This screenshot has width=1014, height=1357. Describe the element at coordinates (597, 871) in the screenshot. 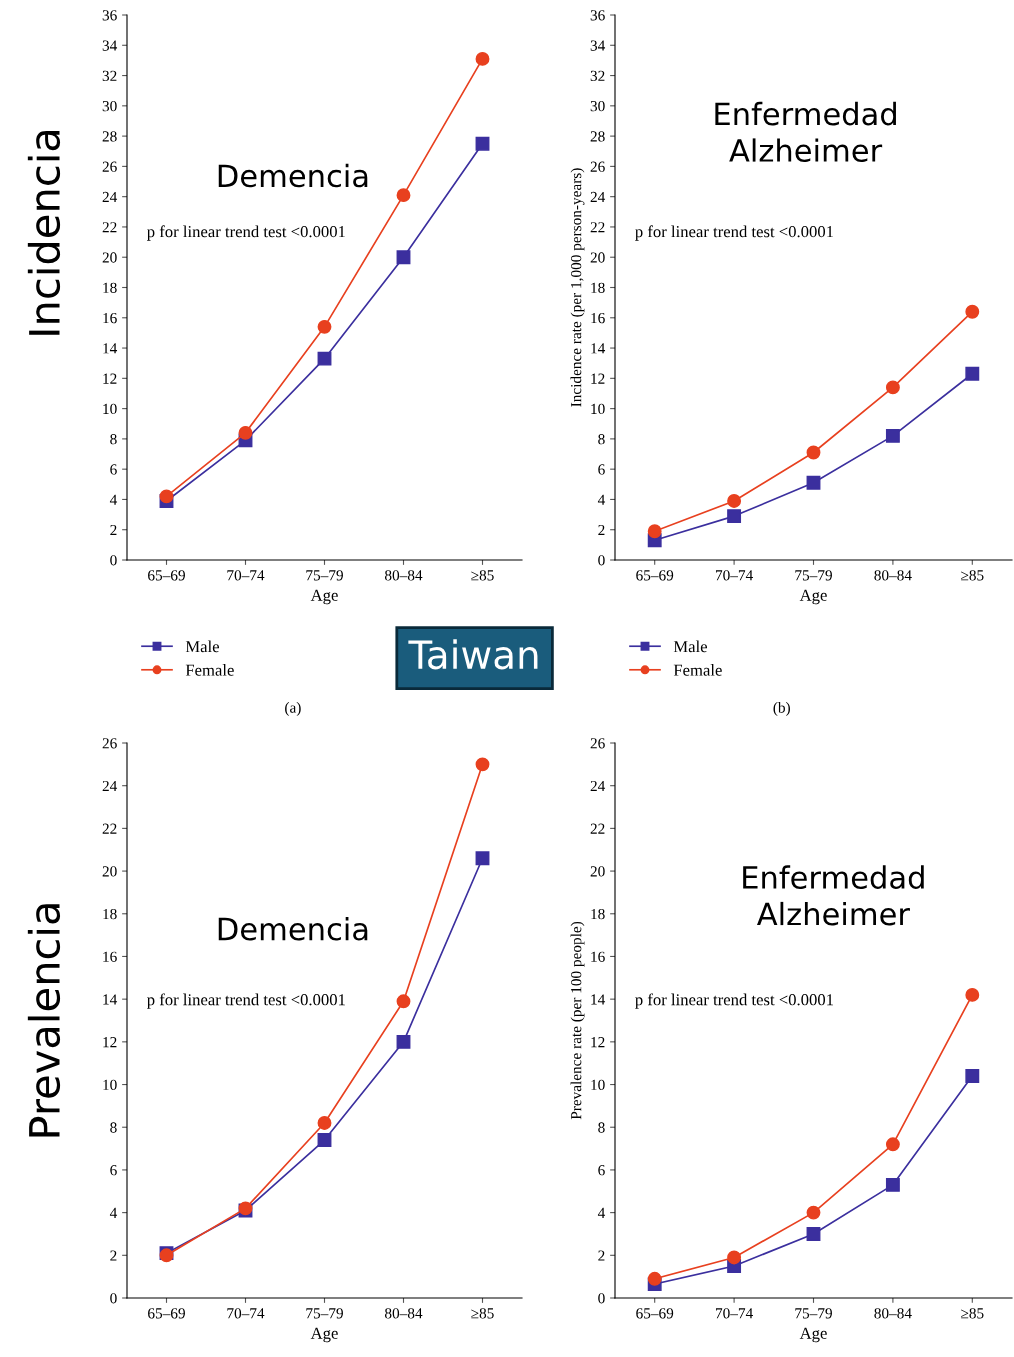

I see `y-tick-label: 20` at that location.